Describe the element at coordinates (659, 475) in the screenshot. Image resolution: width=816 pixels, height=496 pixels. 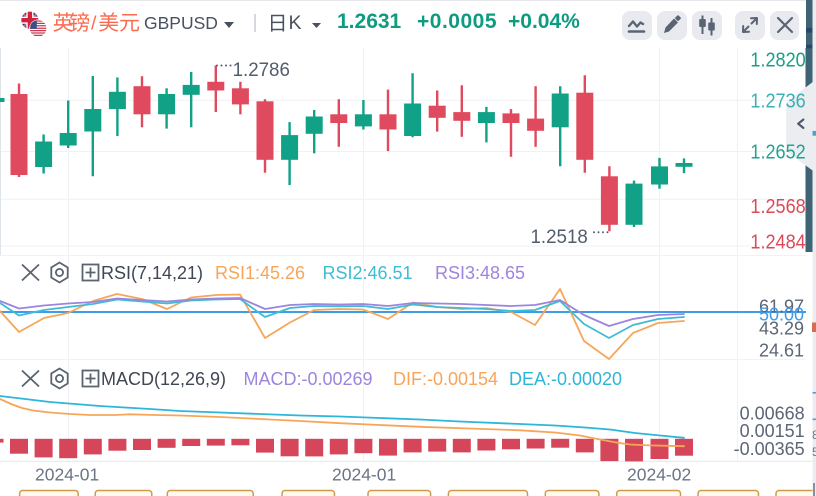
I see `svg-text: 2024-02` at that location.